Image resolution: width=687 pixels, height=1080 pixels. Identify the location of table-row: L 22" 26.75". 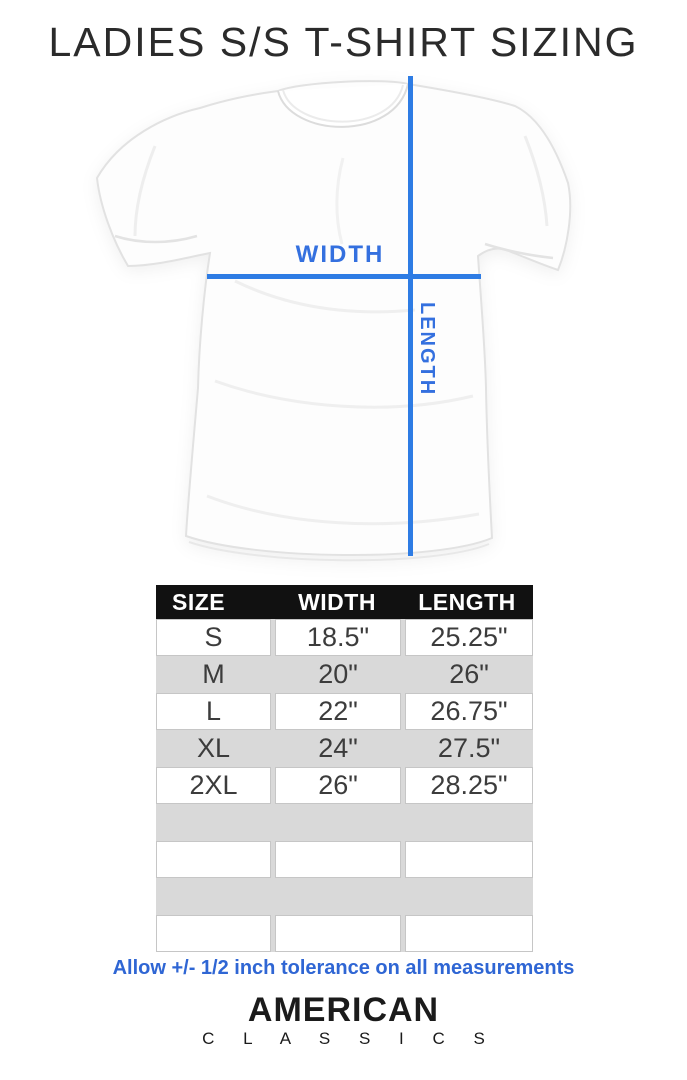
(344, 711).